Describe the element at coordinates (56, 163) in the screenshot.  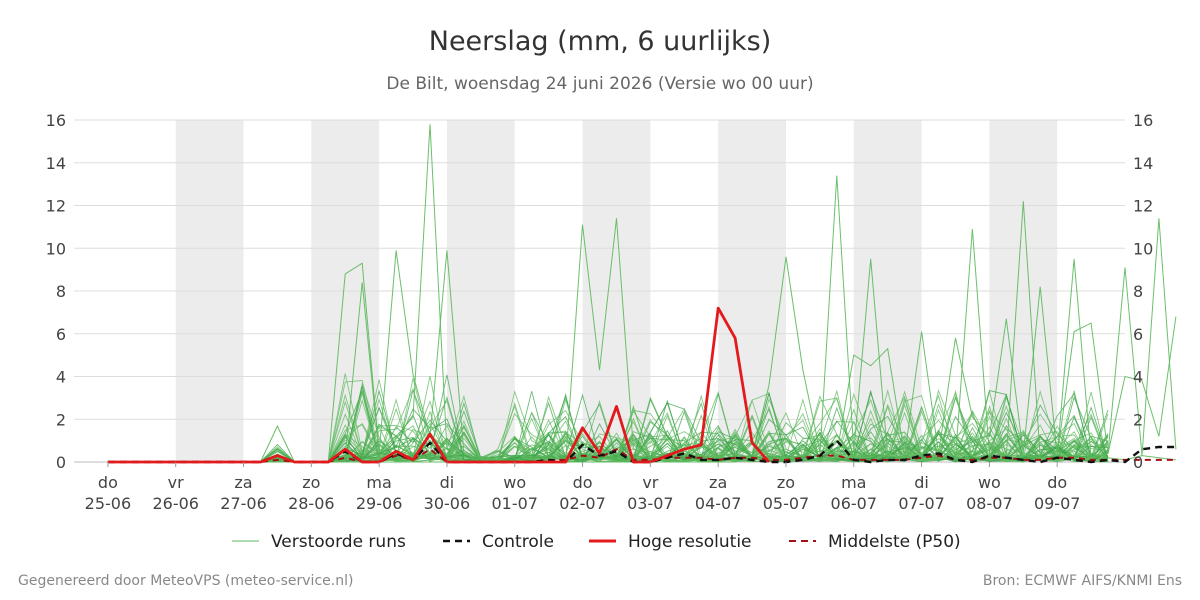
I see `y-tick-left-14: 14` at that location.